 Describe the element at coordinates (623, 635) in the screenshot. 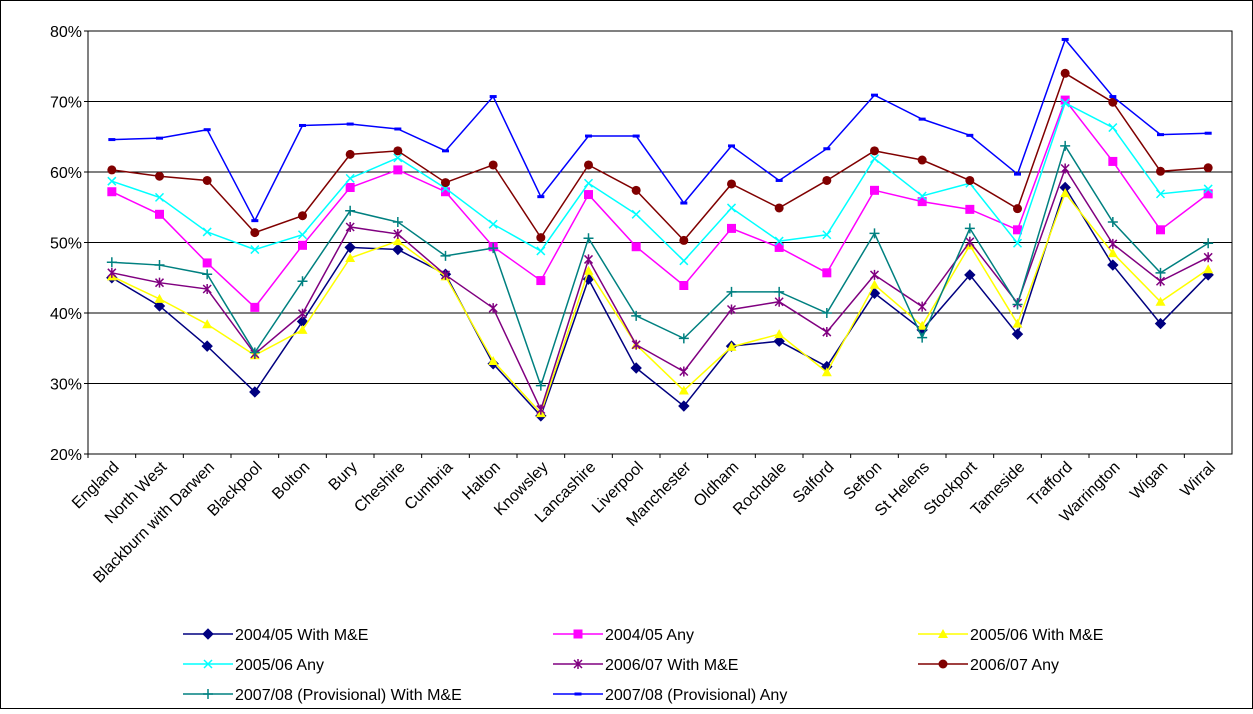

I see `legend-entry: 2004/05 Any` at that location.